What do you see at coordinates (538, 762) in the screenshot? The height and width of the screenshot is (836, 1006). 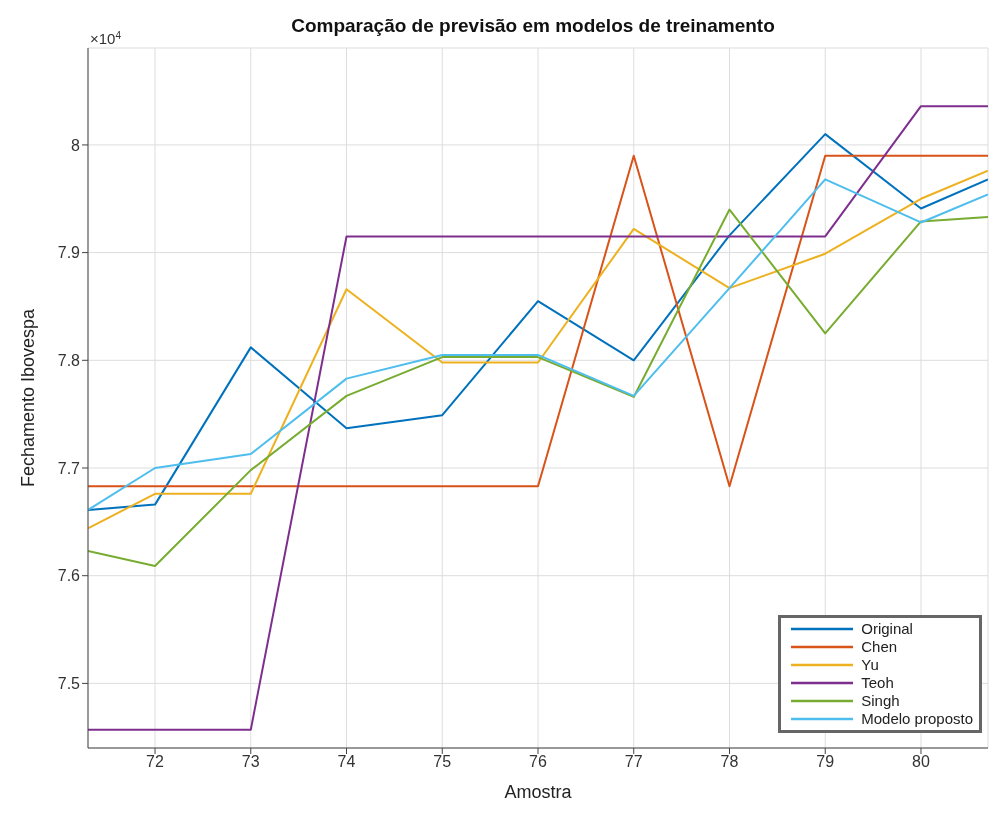 I see `x-tick-label: 76` at bounding box center [538, 762].